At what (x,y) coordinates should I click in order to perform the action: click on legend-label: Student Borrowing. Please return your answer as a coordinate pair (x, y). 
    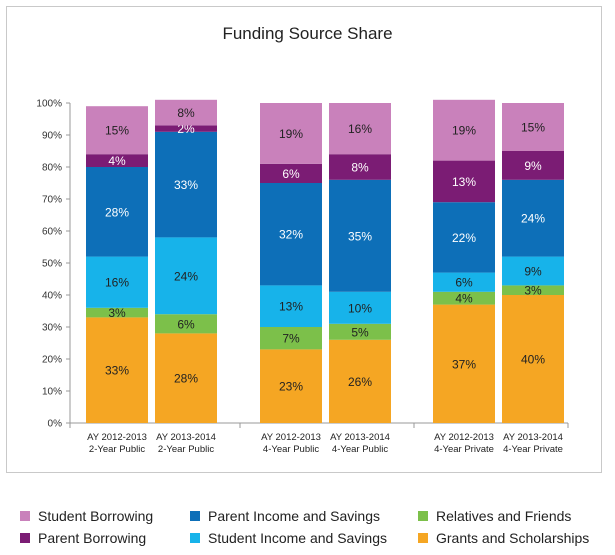
    Looking at the image, I should click on (96, 516).